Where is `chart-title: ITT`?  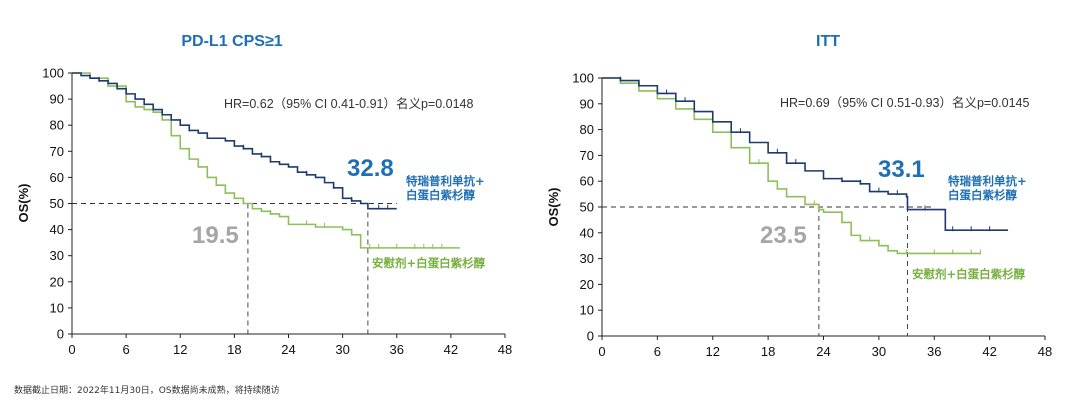
chart-title: ITT is located at coordinates (828, 41).